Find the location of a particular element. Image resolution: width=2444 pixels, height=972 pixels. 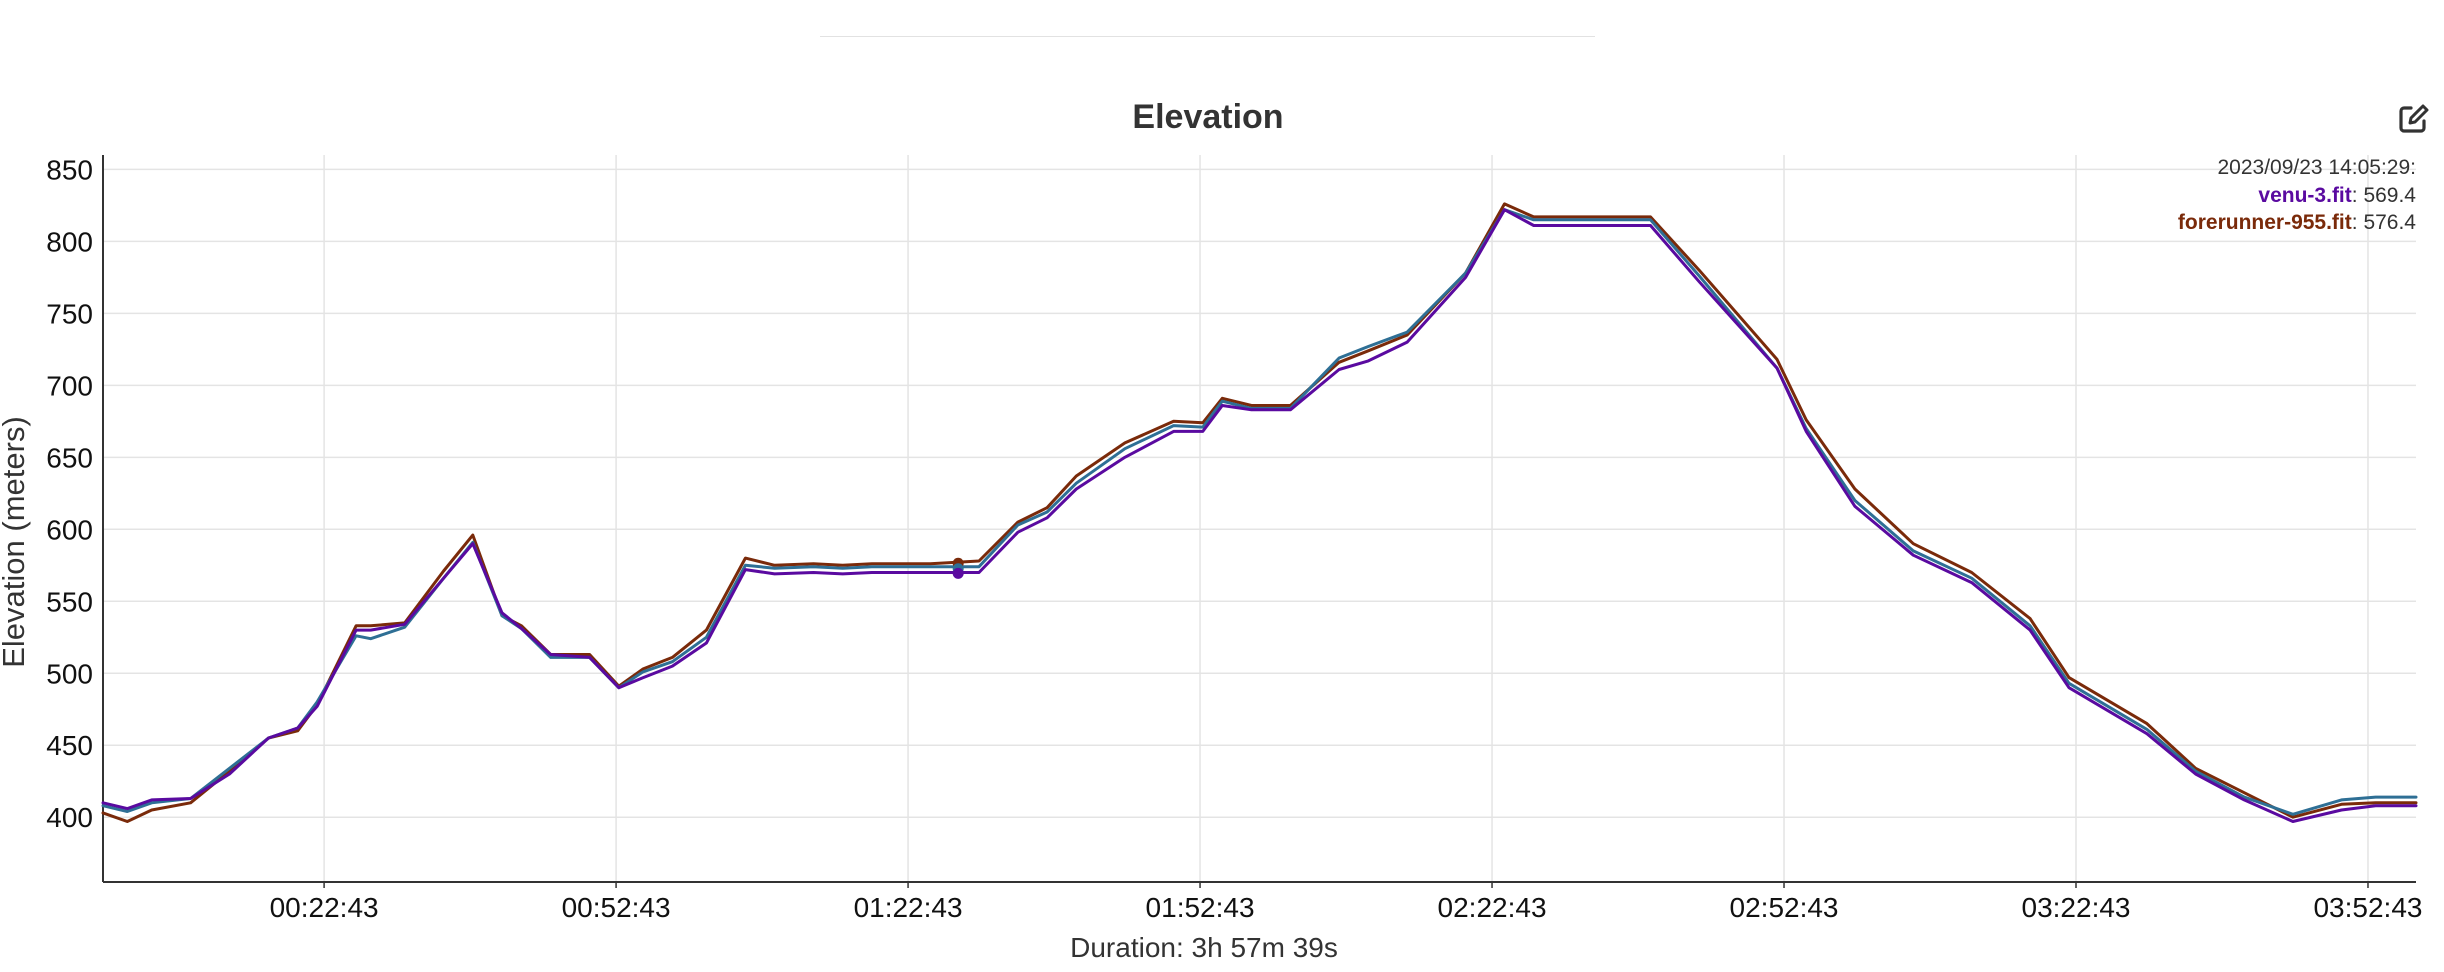

legend-value-venu: 569.4 is located at coordinates (2389, 195).